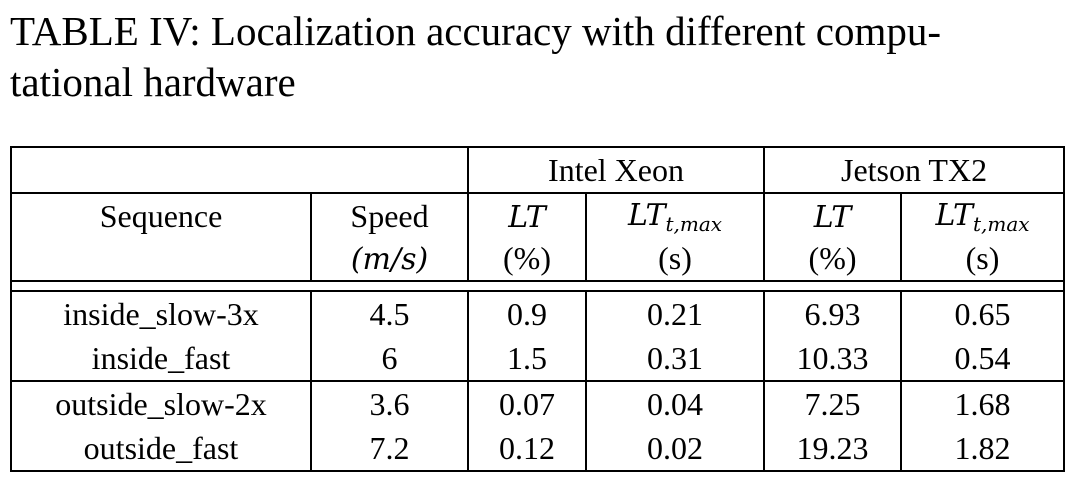  Describe the element at coordinates (832, 217) in the screenshot. I see `header-tx2-lt-label: LT` at that location.